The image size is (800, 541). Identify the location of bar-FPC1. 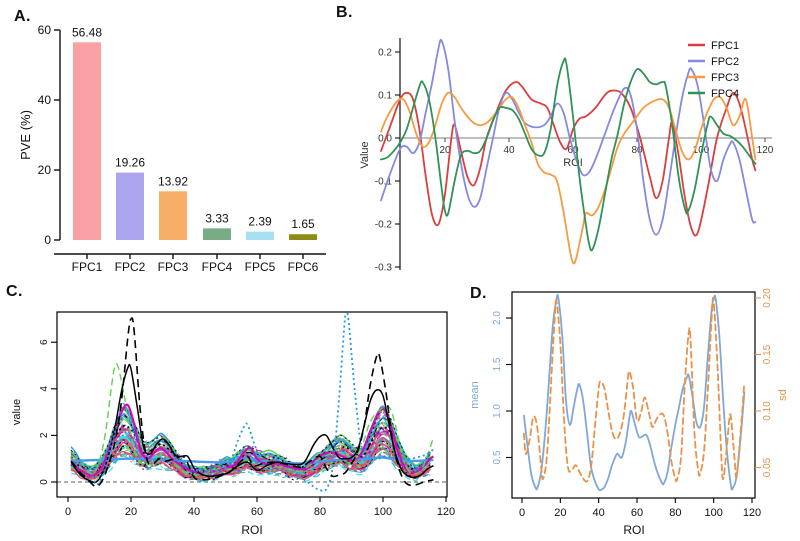
(87, 141).